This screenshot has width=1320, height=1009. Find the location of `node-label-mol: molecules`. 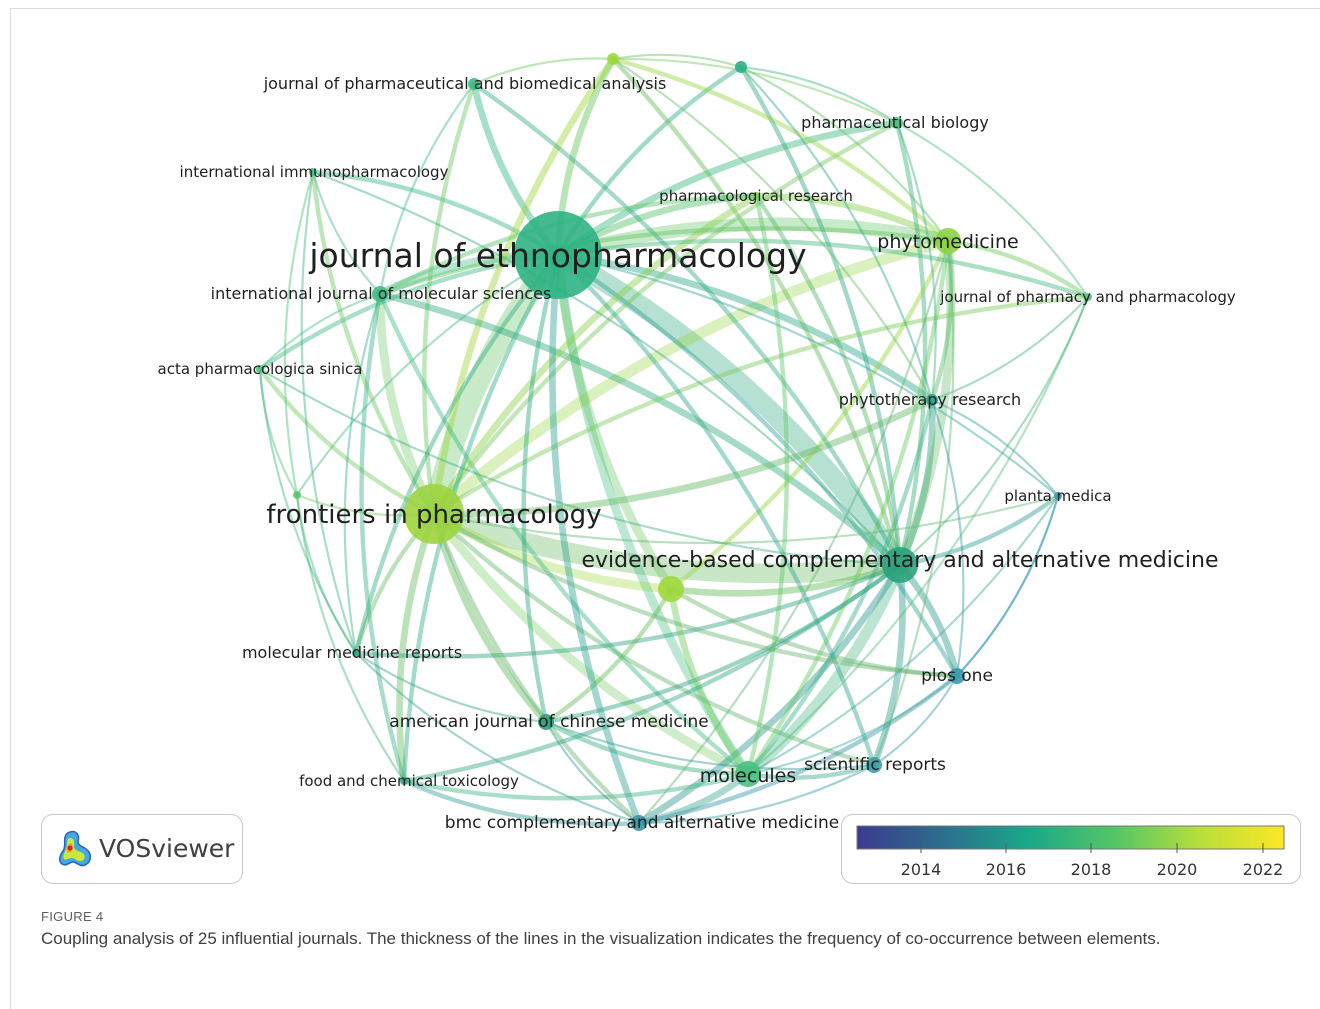

node-label-mol: molecules is located at coordinates (748, 776).